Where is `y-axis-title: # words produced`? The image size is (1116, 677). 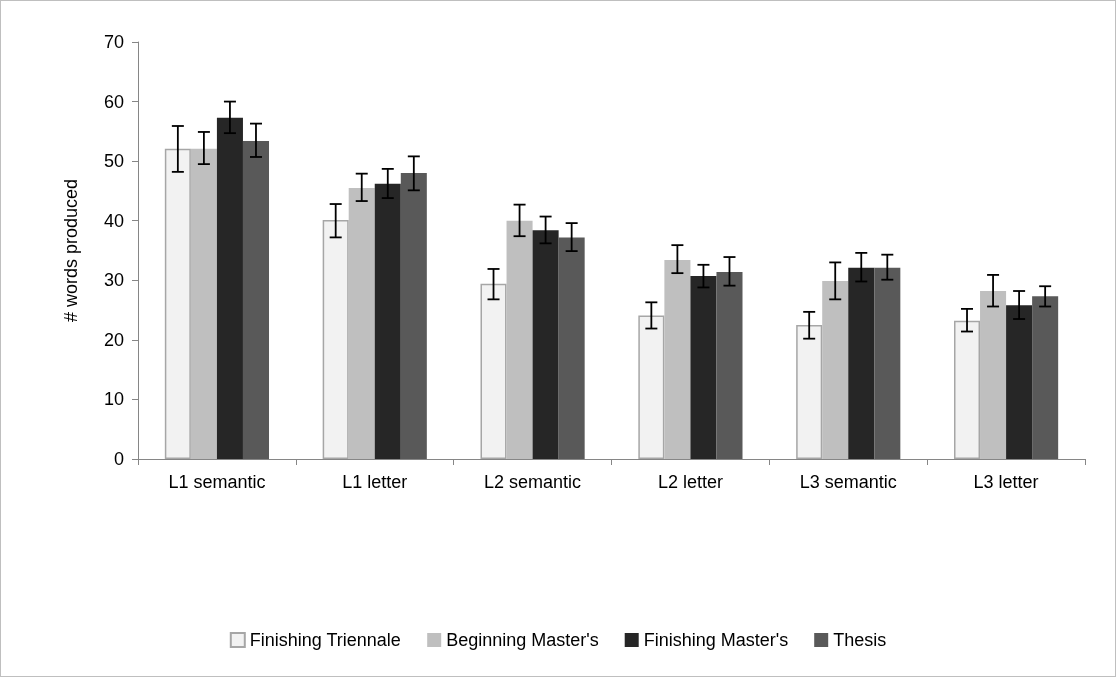
y-axis-title: # words produced is located at coordinates (71, 250).